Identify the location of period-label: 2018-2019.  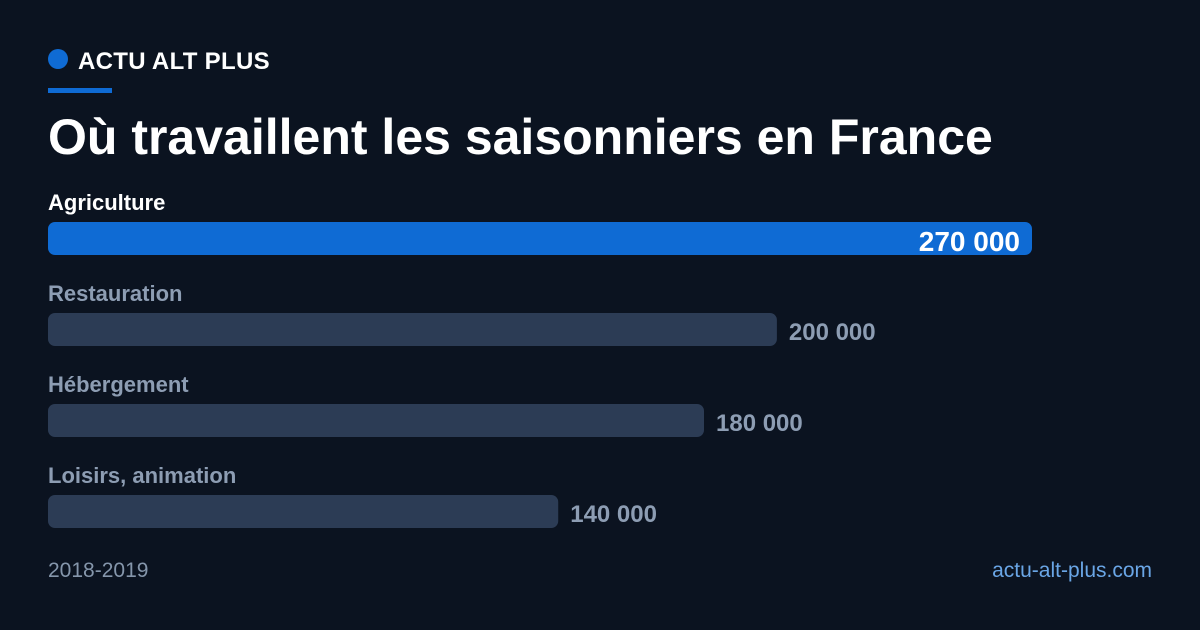
(98, 570).